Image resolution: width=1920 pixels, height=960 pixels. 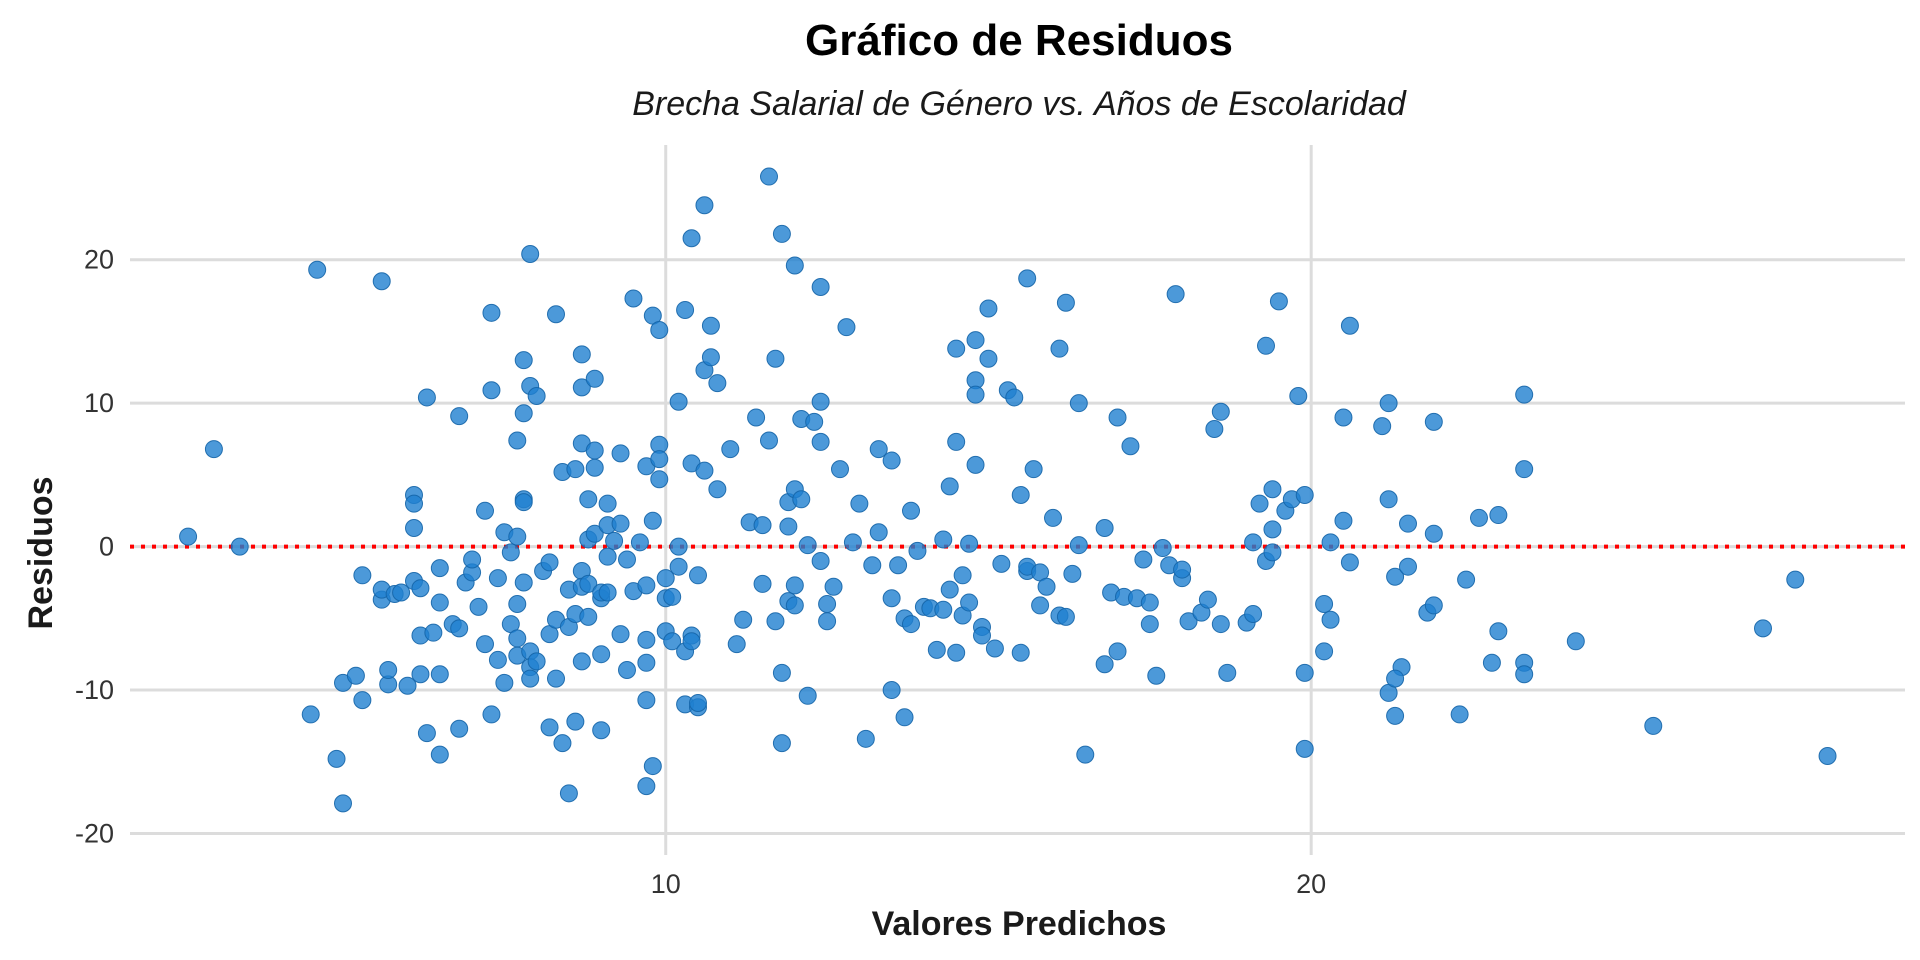 I want to click on y-tick-label: -10, so click(x=94, y=690).